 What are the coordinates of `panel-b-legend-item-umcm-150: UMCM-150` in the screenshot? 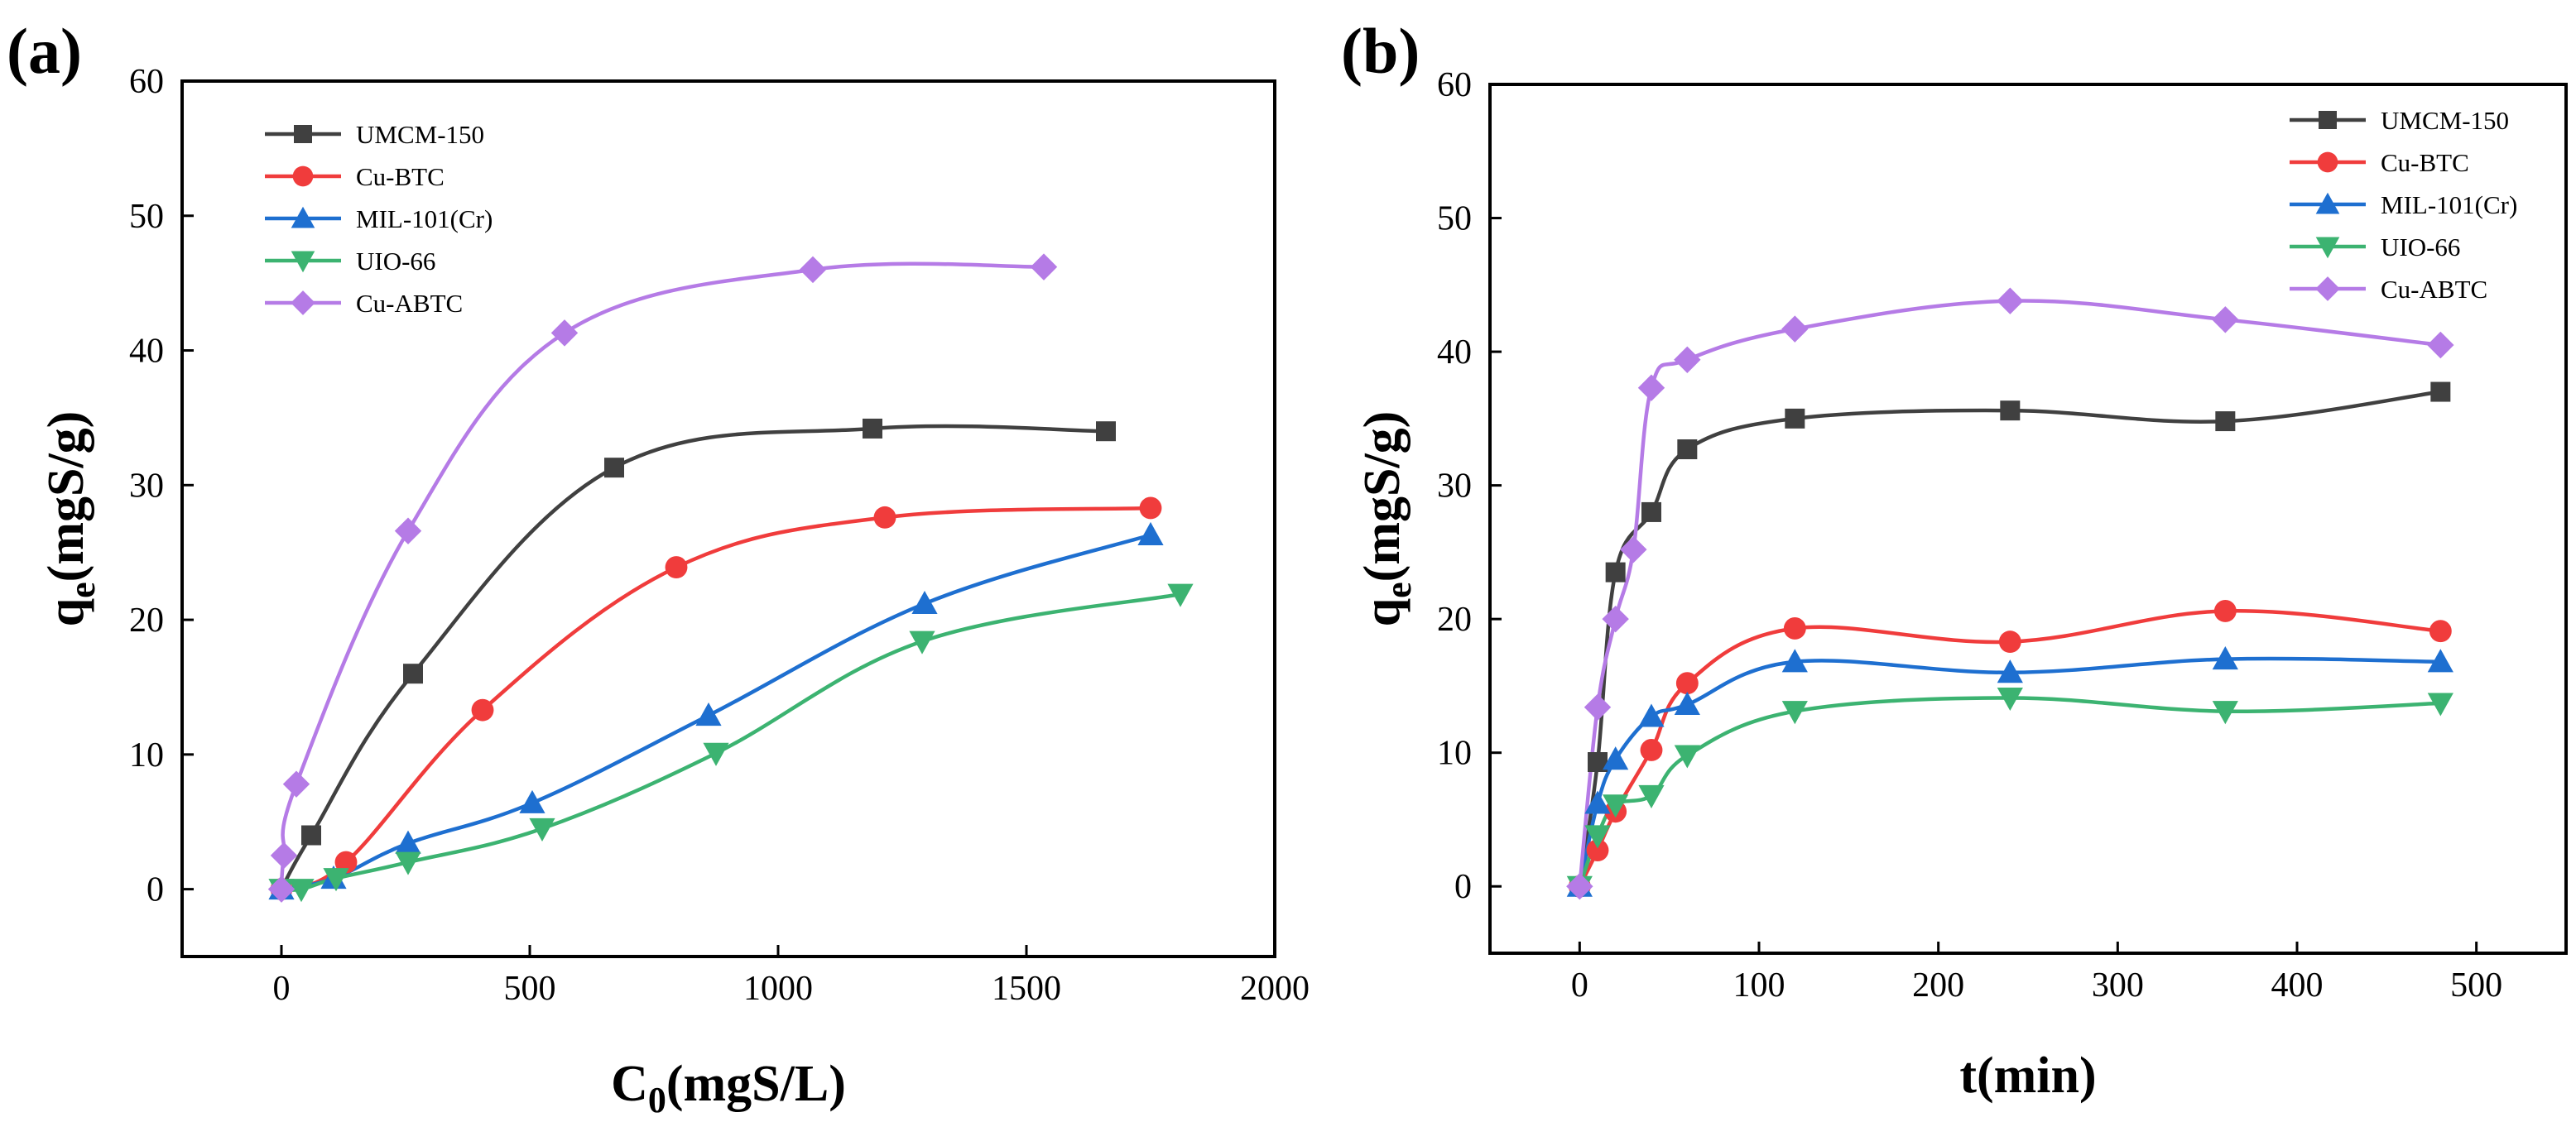 It's located at (2399, 120).